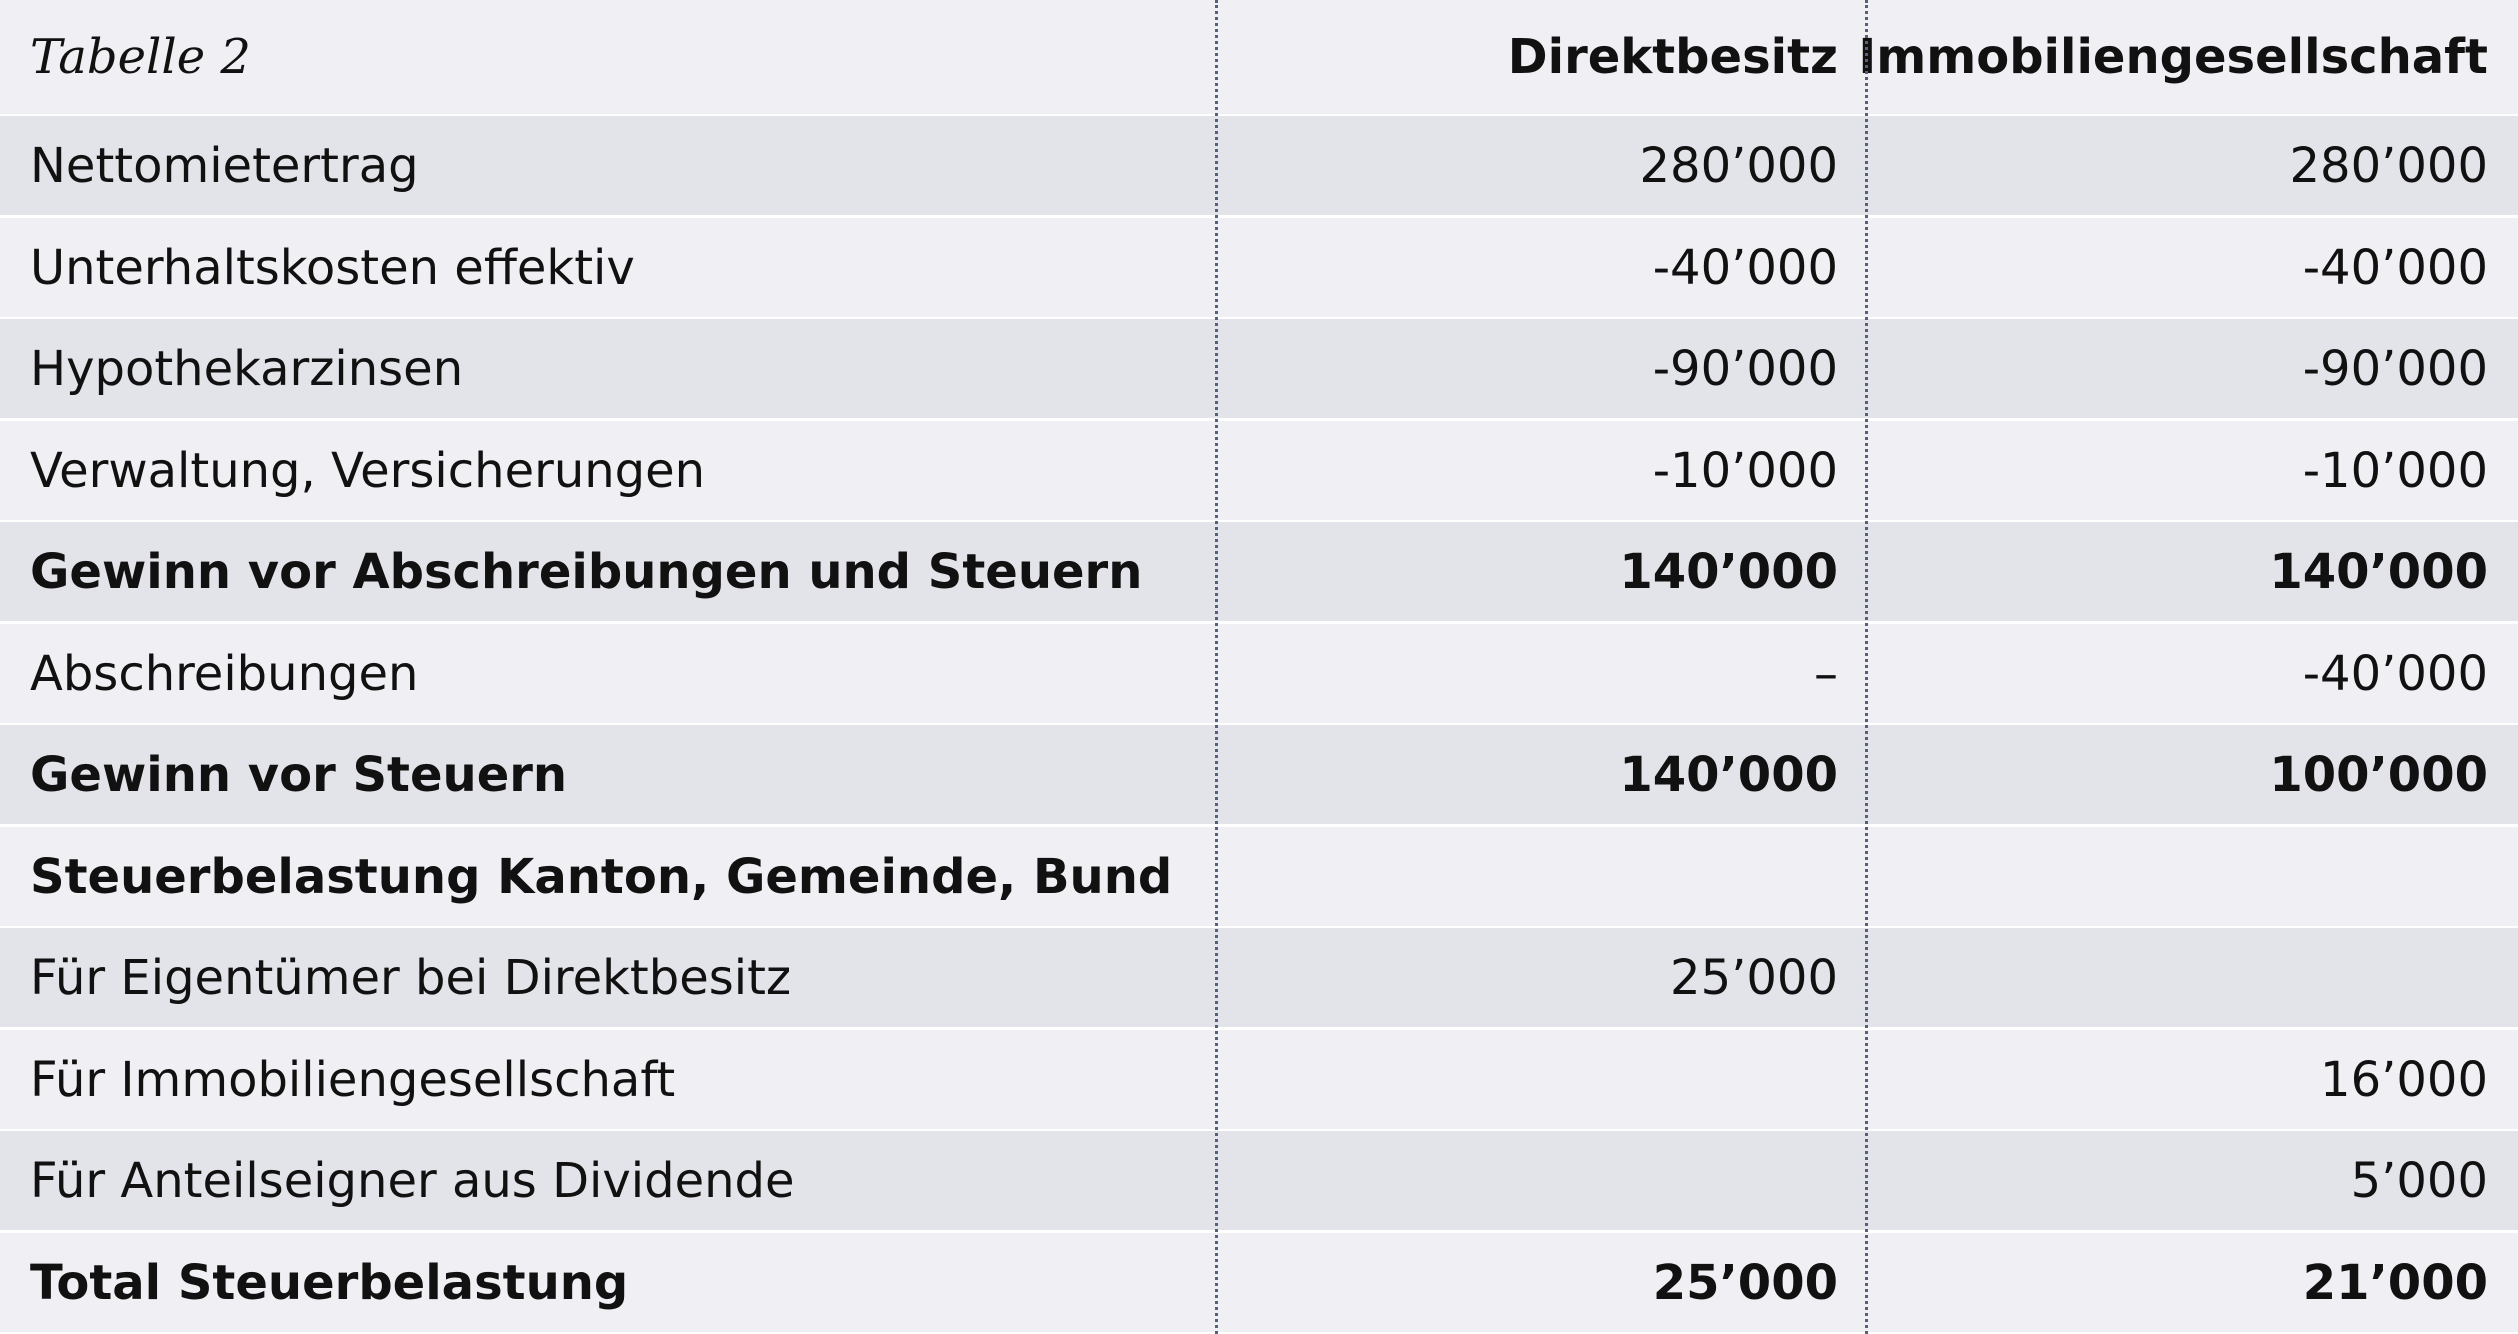  I want to click on row-value-immobiliengesellschaft: 140’000, so click(2378, 571).